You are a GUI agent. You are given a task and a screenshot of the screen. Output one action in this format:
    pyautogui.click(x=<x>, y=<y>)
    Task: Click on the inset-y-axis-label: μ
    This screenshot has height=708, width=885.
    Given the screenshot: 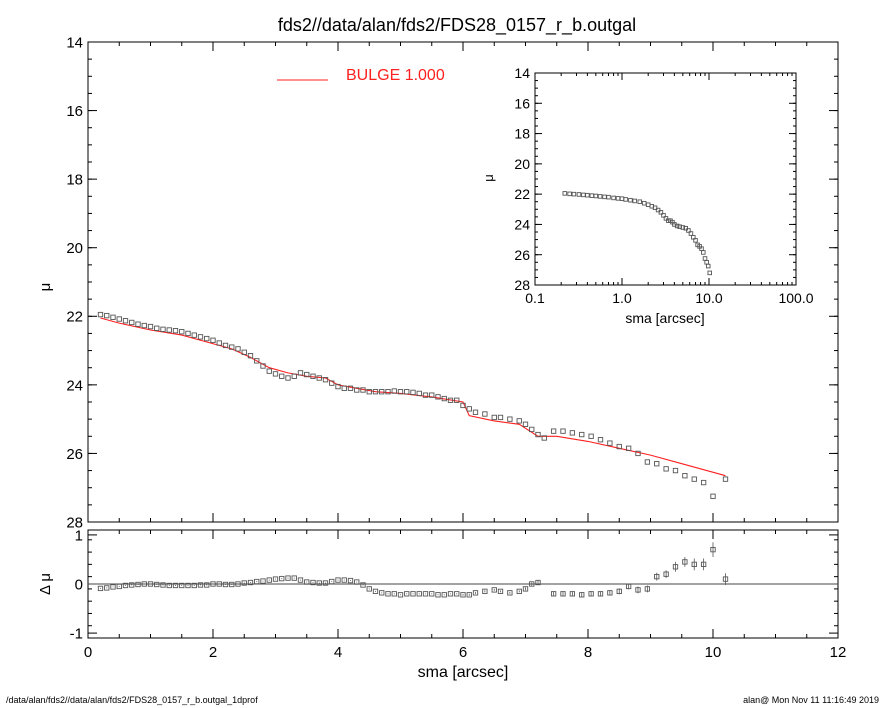 What is the action you would take?
    pyautogui.click(x=488, y=178)
    